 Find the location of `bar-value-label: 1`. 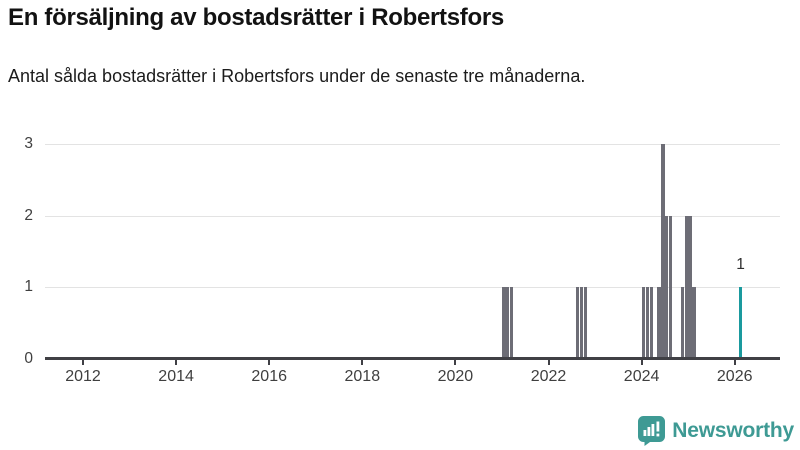

bar-value-label: 1 is located at coordinates (740, 264).